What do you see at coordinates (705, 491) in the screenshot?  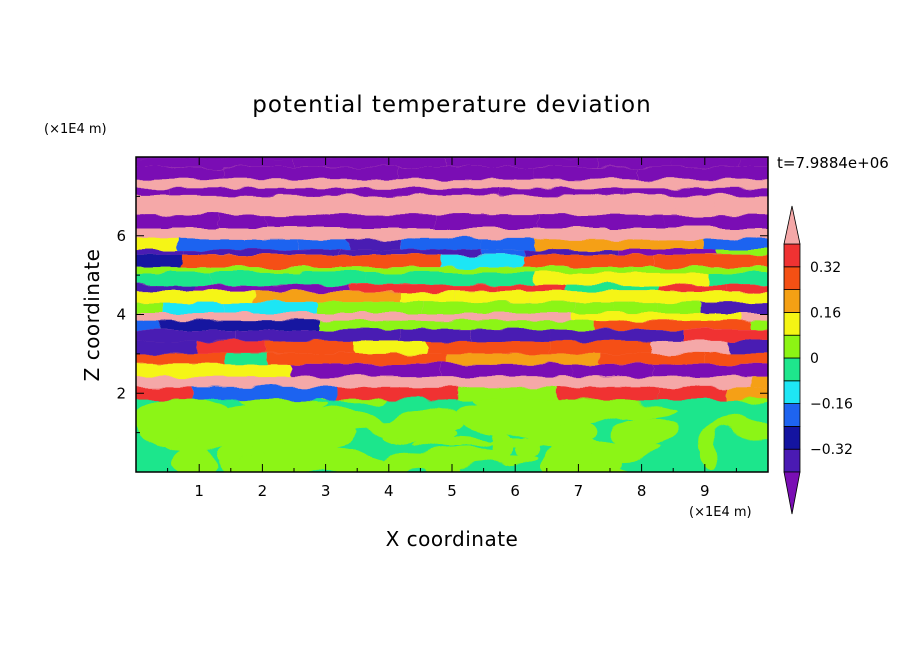 I see `x-tick-label: 9` at bounding box center [705, 491].